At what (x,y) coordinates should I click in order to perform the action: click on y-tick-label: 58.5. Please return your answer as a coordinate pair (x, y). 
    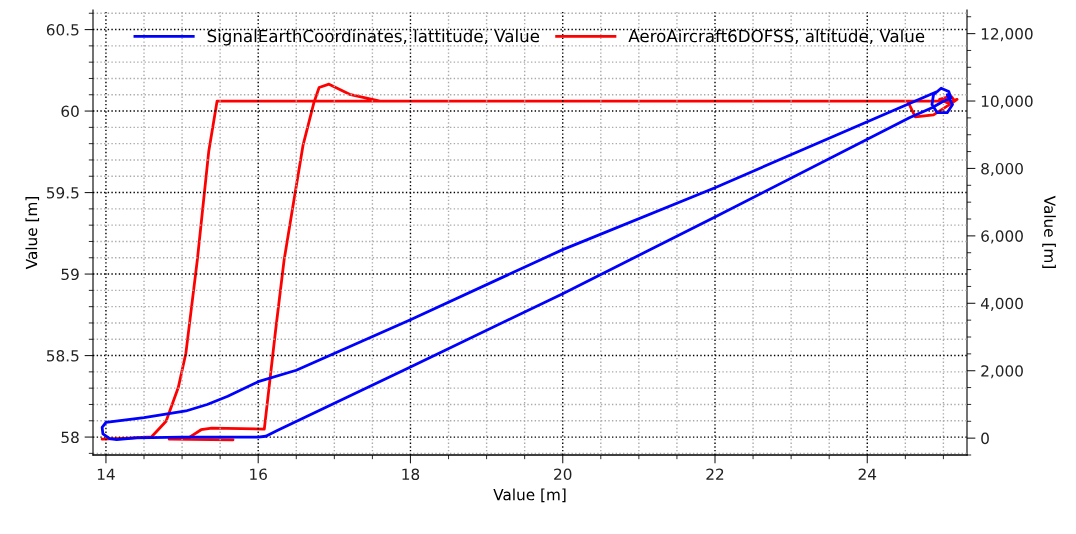
    Looking at the image, I should click on (62, 356).